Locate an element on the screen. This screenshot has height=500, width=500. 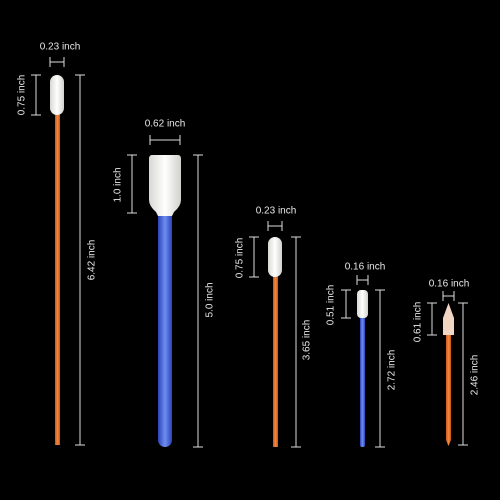
head-length: 1.0 inch is located at coordinates (118, 184).